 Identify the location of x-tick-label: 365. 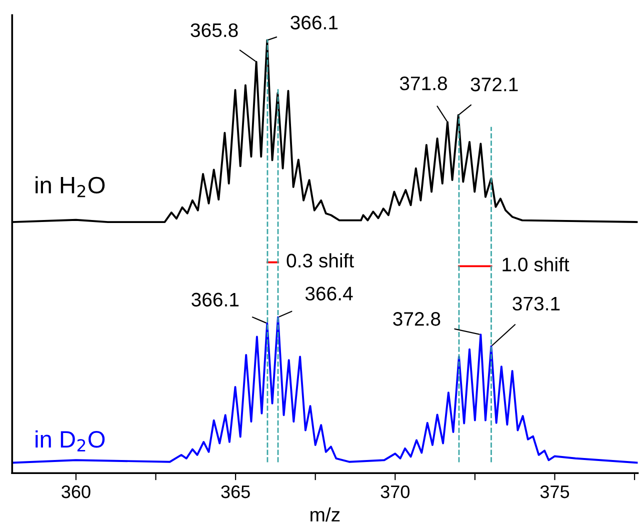
(235, 491).